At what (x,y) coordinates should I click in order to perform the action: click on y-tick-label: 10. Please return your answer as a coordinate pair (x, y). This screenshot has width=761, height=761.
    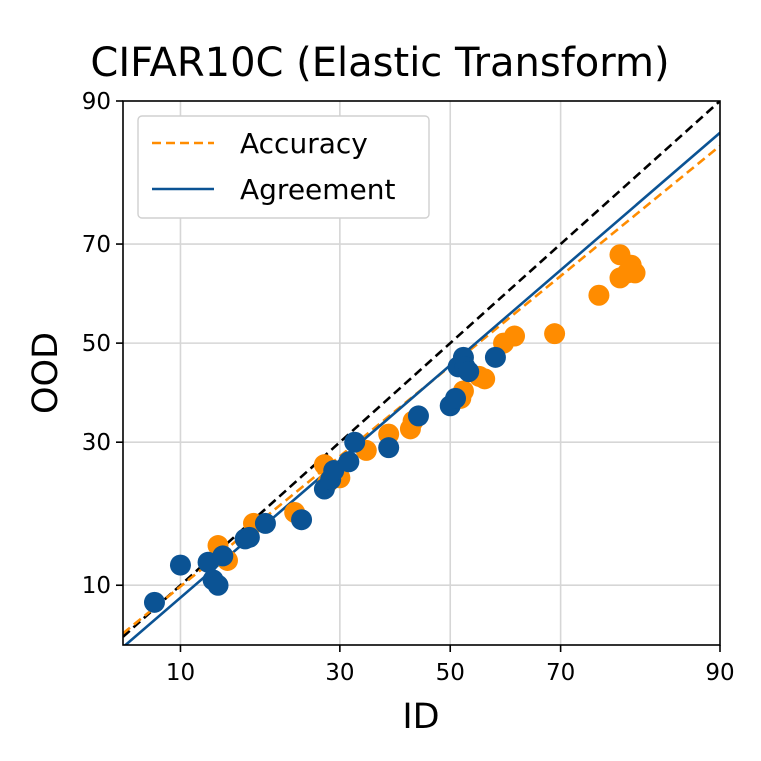
    Looking at the image, I should click on (96, 586).